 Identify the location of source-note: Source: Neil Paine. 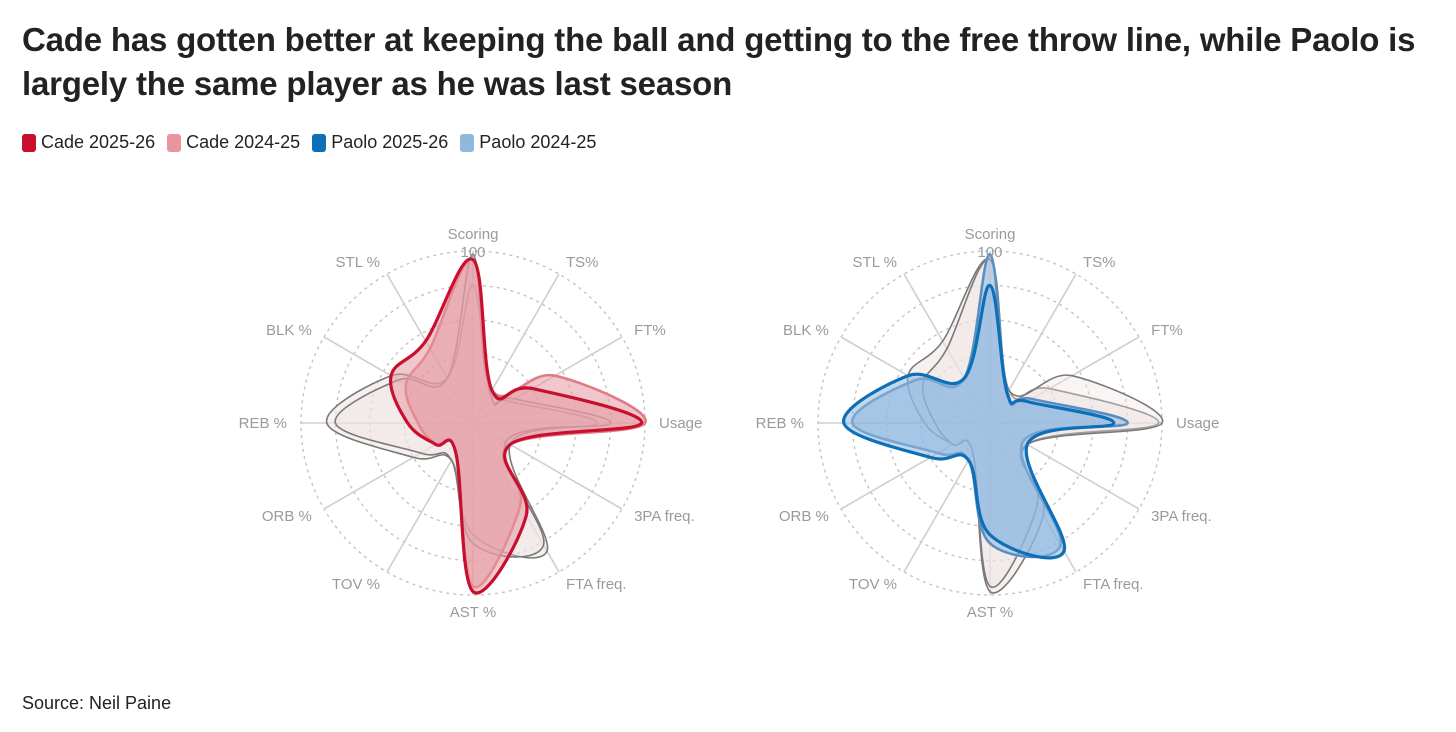
(97, 703).